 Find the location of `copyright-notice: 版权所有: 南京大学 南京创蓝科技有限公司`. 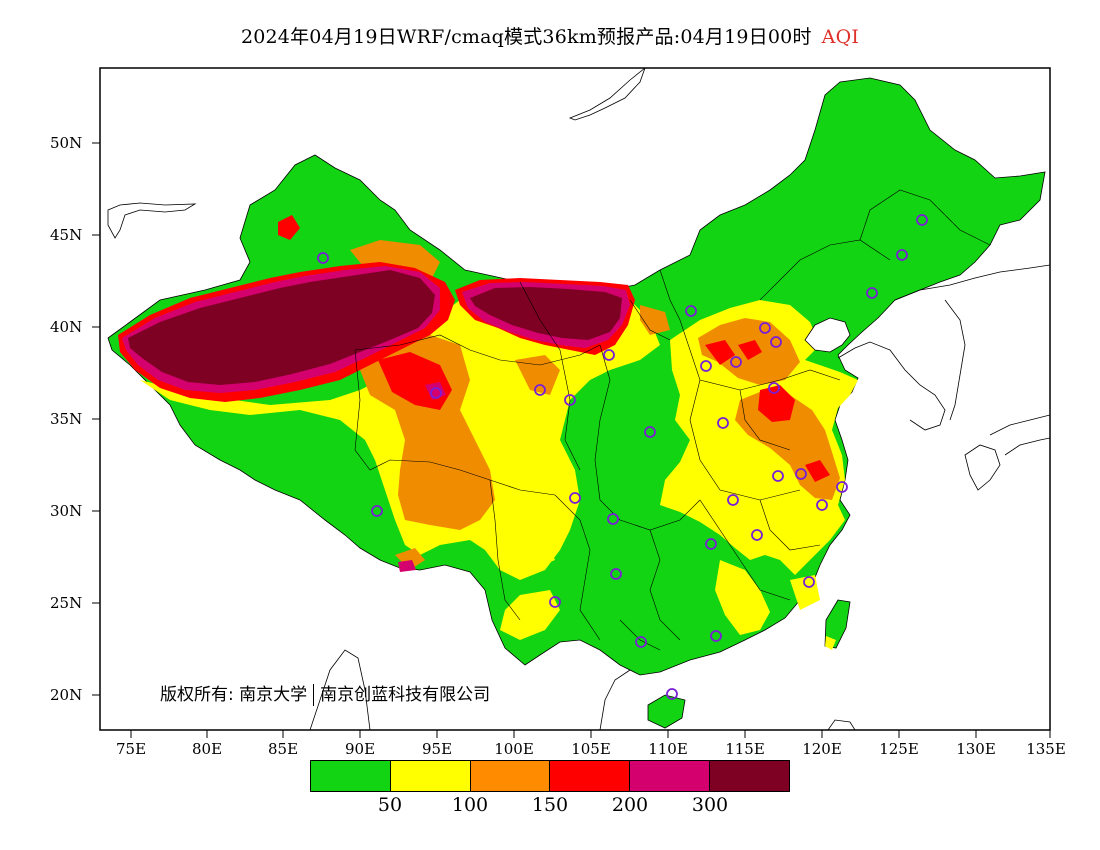

copyright-notice: 版权所有: 南京大学 南京创蓝科技有限公司 is located at coordinates (325, 693).